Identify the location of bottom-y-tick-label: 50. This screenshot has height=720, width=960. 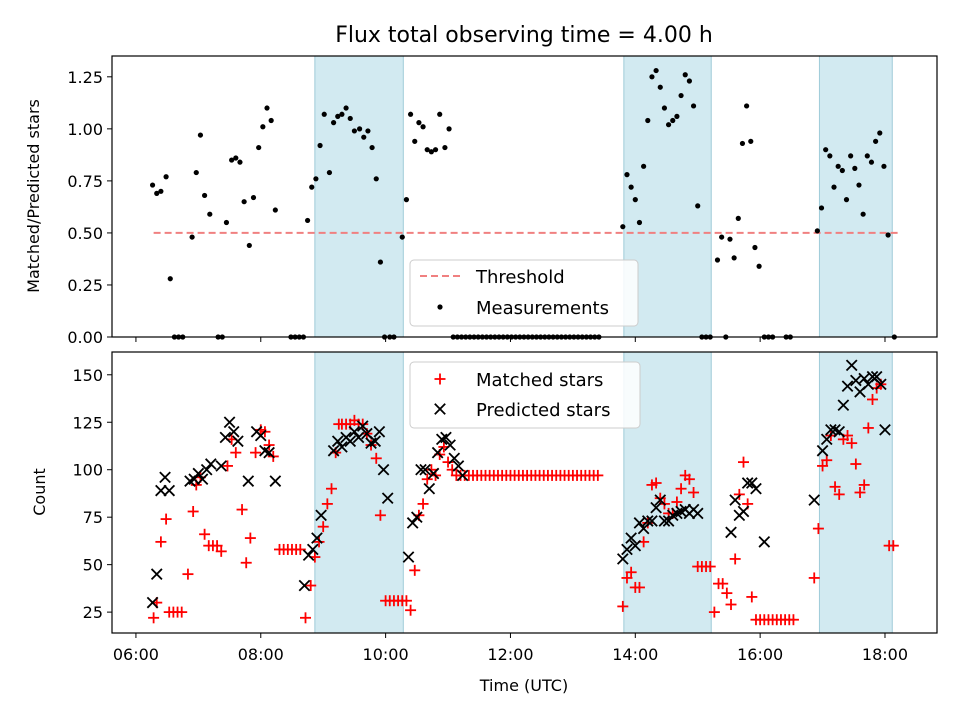
(93, 565).